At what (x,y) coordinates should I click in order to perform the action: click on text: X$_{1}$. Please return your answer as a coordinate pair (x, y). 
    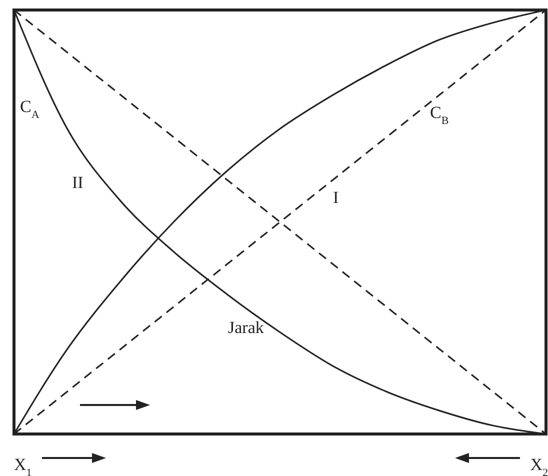
    Looking at the image, I should click on (23, 465).